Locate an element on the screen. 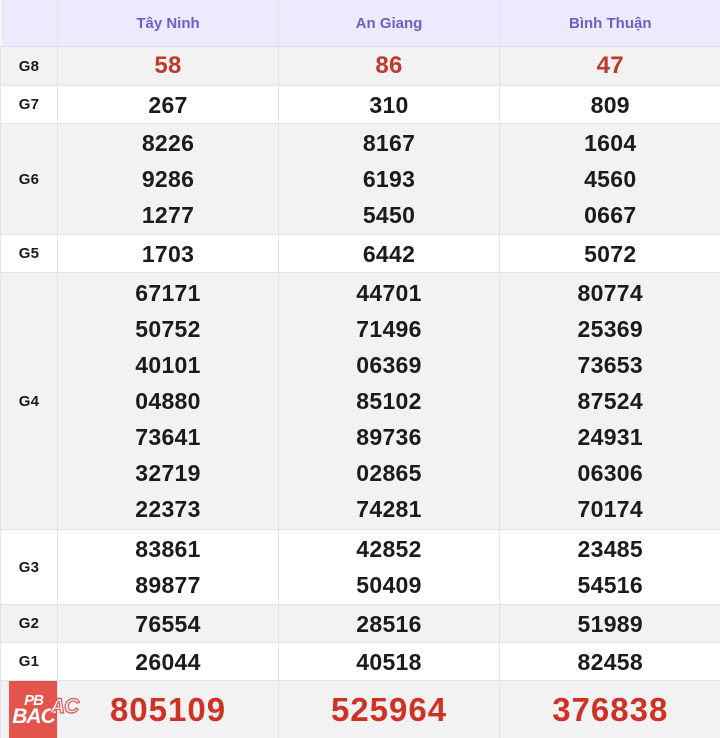 The image size is (720, 738). cell-g7-binh-thuan: 809 is located at coordinates (610, 105).